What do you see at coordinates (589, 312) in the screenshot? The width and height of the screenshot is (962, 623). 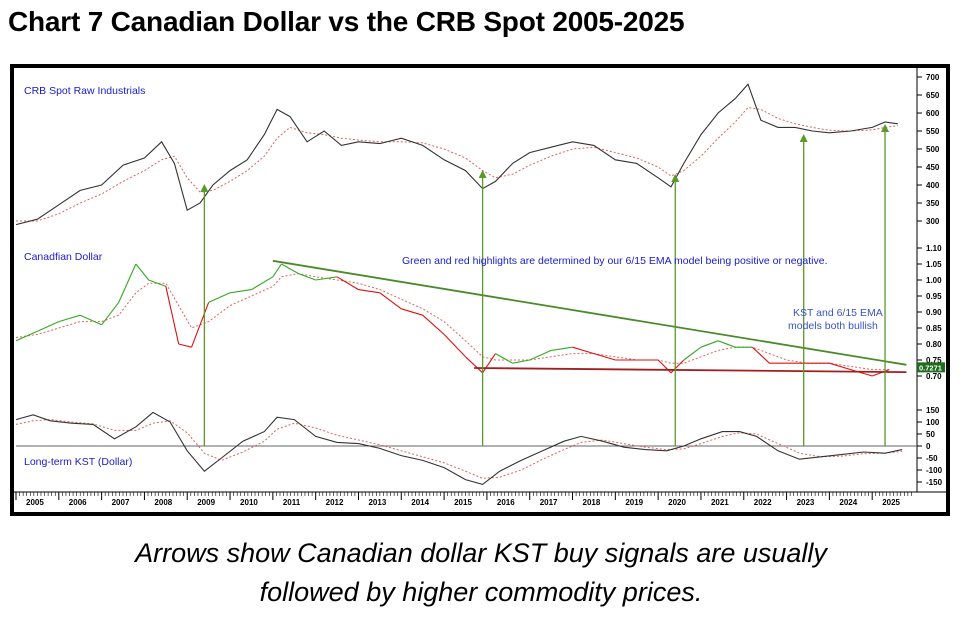 I see `trendline-top` at bounding box center [589, 312].